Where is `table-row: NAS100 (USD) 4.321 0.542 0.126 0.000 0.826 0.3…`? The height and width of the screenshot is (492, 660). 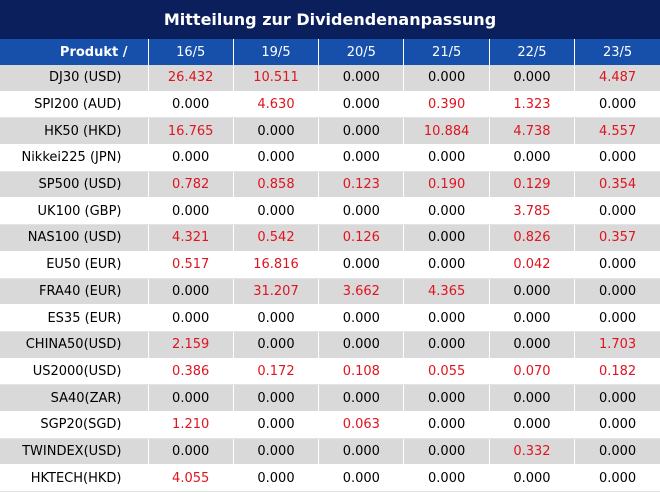
table-row: NAS100 (USD) 4.321 0.542 0.126 0.000 0.826 0.3… is located at coordinates (330, 238).